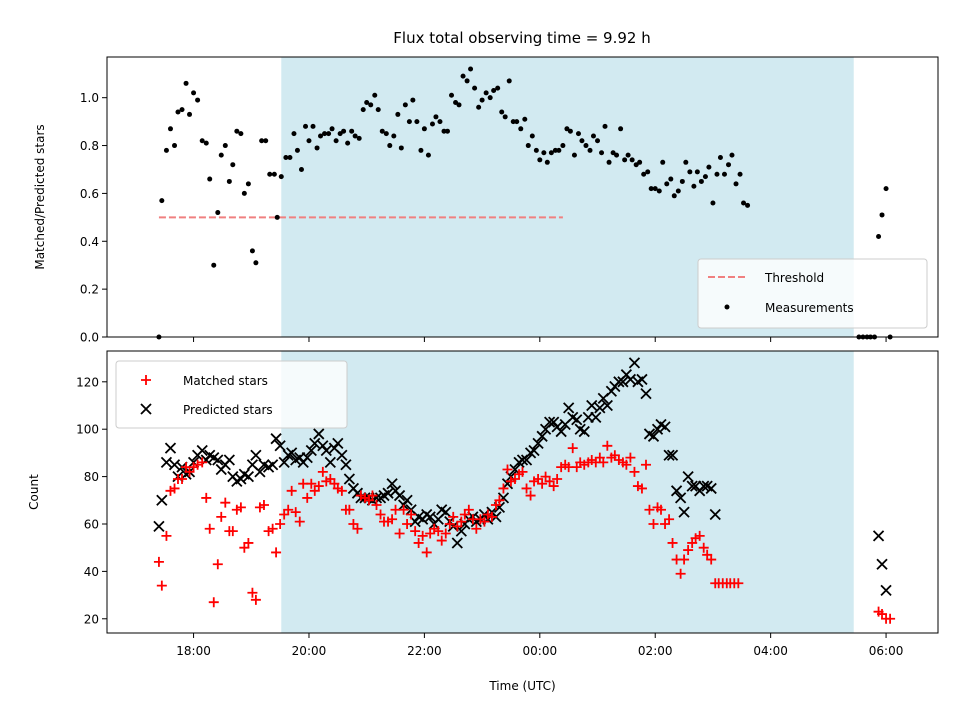 This screenshot has width=960, height=720. What do you see at coordinates (146, 380) in the screenshot?
I see `legend-matched-swatch` at bounding box center [146, 380].